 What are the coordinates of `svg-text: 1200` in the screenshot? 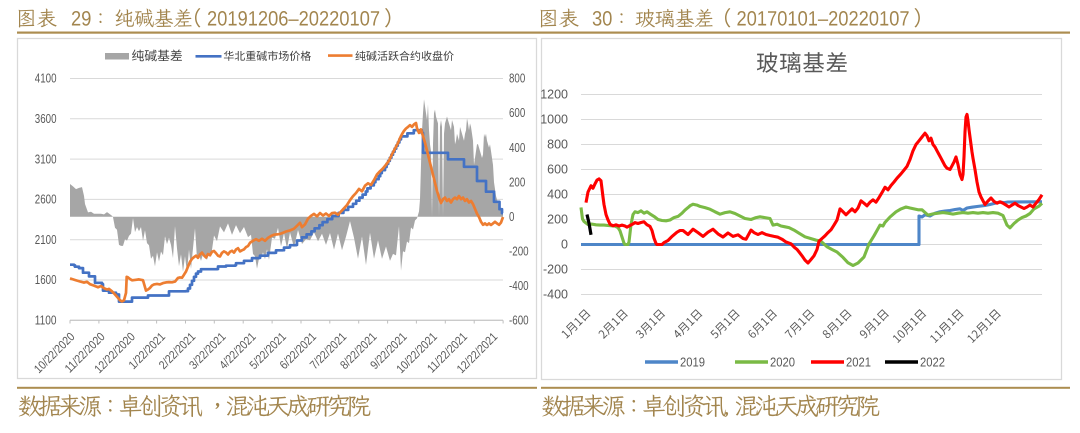 It's located at (554, 95).